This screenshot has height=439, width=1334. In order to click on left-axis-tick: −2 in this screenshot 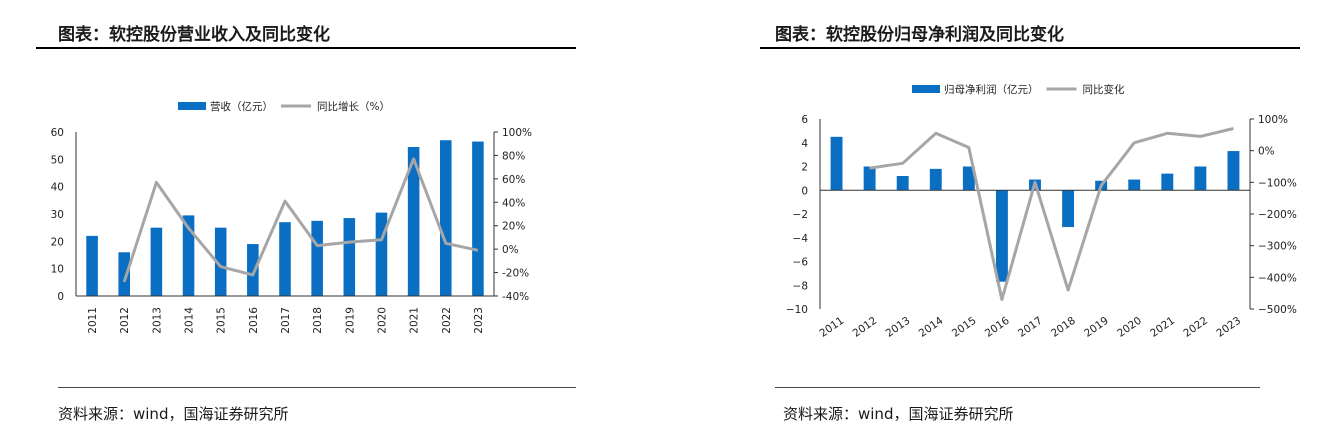, I will do `click(800, 215)`.